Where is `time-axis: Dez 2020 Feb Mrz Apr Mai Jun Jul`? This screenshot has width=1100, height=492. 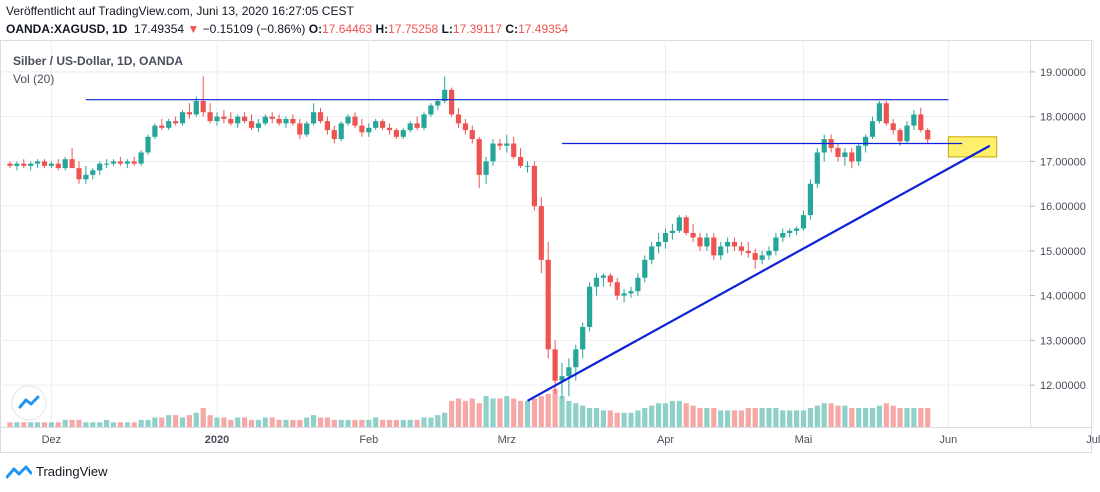
time-axis: Dez 2020 Feb Mrz Apr Mai Jun Jul is located at coordinates (571, 440).